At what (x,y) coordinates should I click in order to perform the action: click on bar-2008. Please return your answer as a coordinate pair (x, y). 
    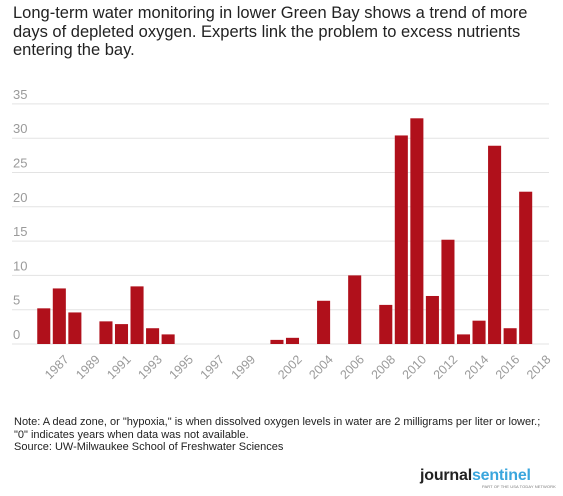
    Looking at the image, I should click on (386, 324).